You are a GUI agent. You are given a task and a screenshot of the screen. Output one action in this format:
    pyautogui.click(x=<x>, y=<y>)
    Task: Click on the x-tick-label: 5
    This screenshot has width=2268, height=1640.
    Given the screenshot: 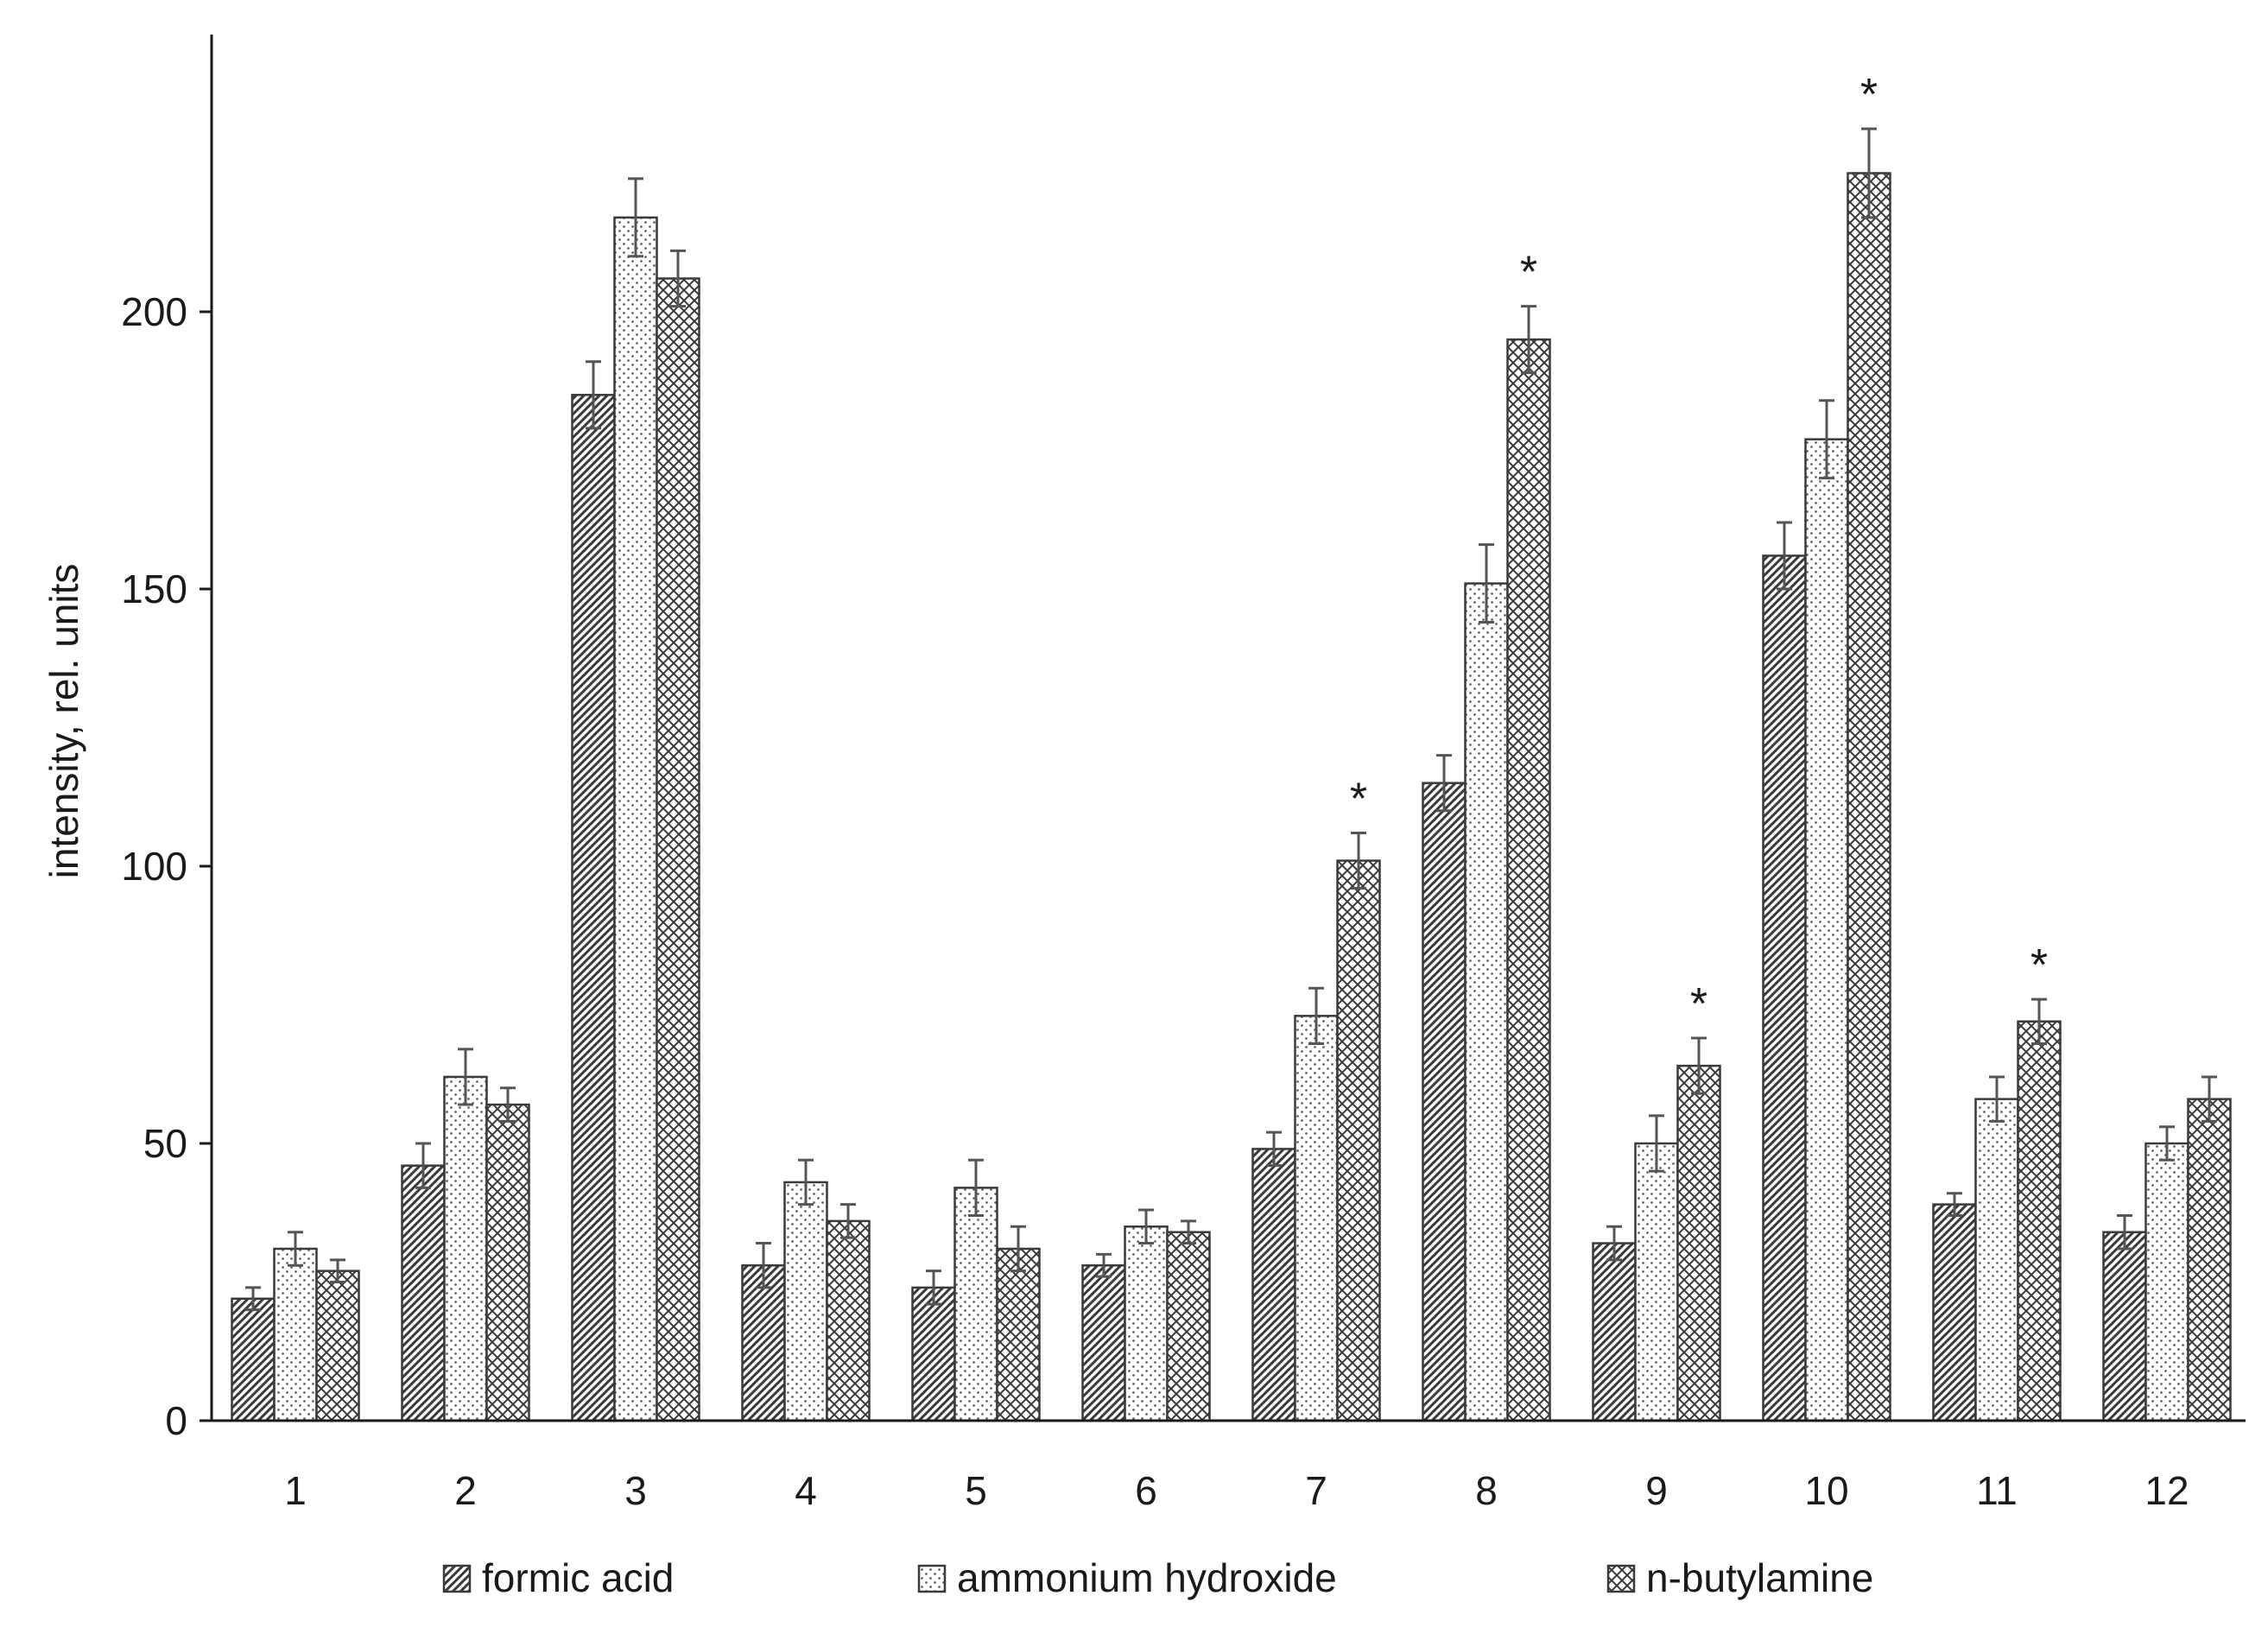 What is the action you would take?
    pyautogui.click(x=976, y=1490)
    